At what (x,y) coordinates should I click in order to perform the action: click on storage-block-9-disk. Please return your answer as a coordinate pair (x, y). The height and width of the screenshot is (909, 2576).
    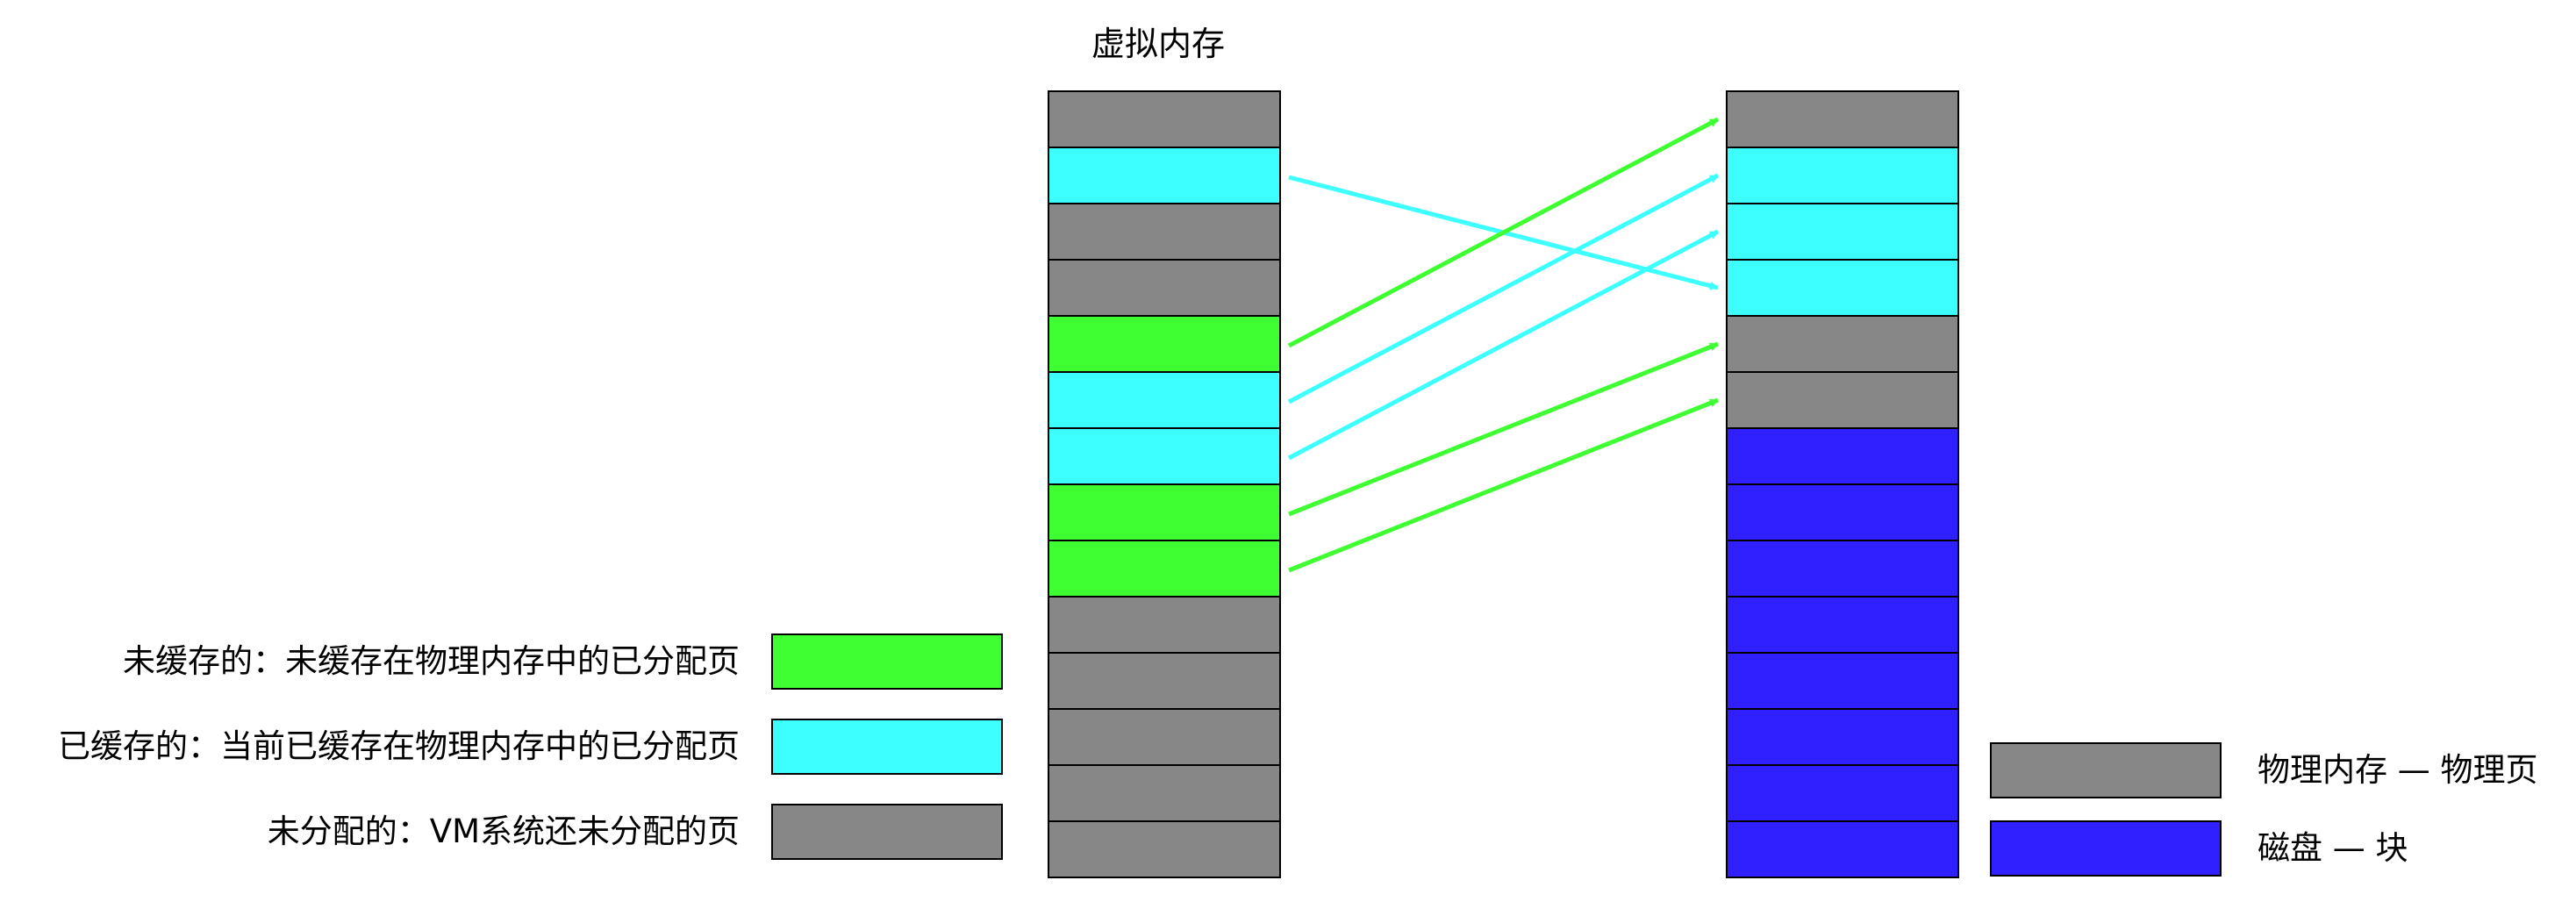
    Looking at the image, I should click on (1842, 625).